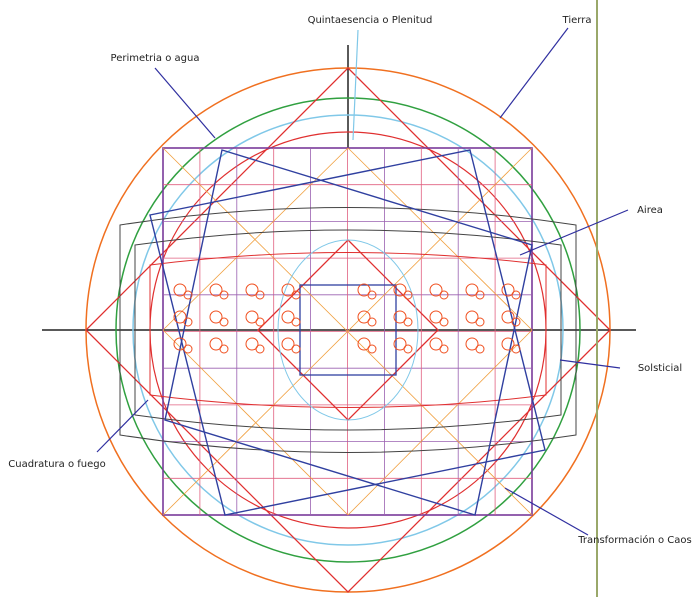  I want to click on label: Solsticial, so click(660, 368).